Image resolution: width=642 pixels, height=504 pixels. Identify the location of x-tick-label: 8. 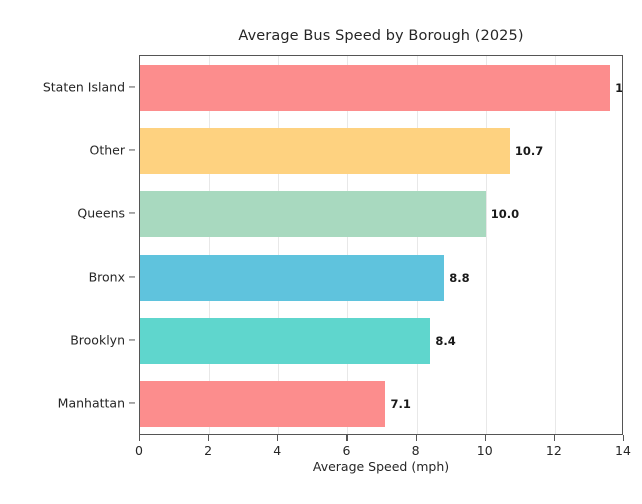
(415, 450).